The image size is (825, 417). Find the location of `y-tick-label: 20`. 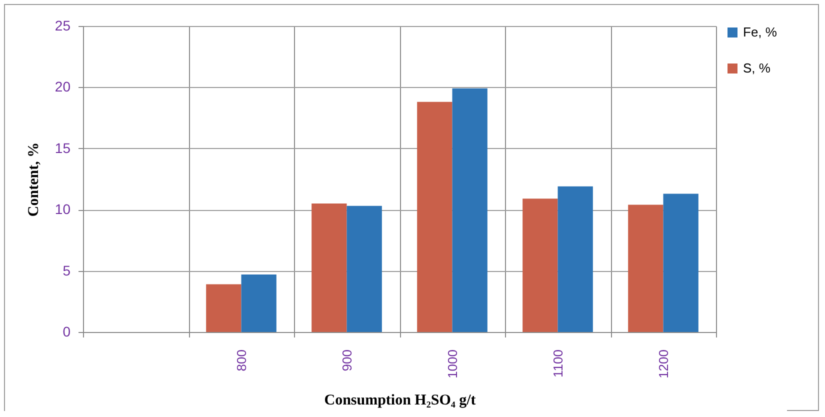

y-tick-label: 20 is located at coordinates (62, 86).